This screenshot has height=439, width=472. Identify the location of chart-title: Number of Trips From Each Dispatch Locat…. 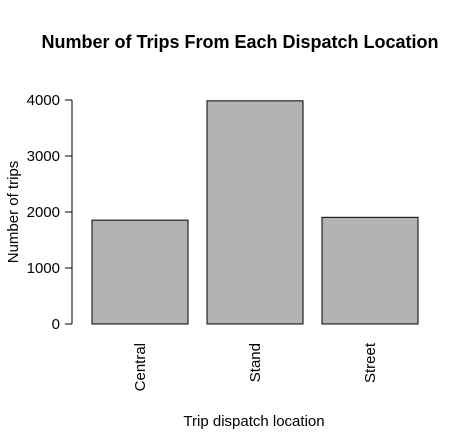
(239, 42).